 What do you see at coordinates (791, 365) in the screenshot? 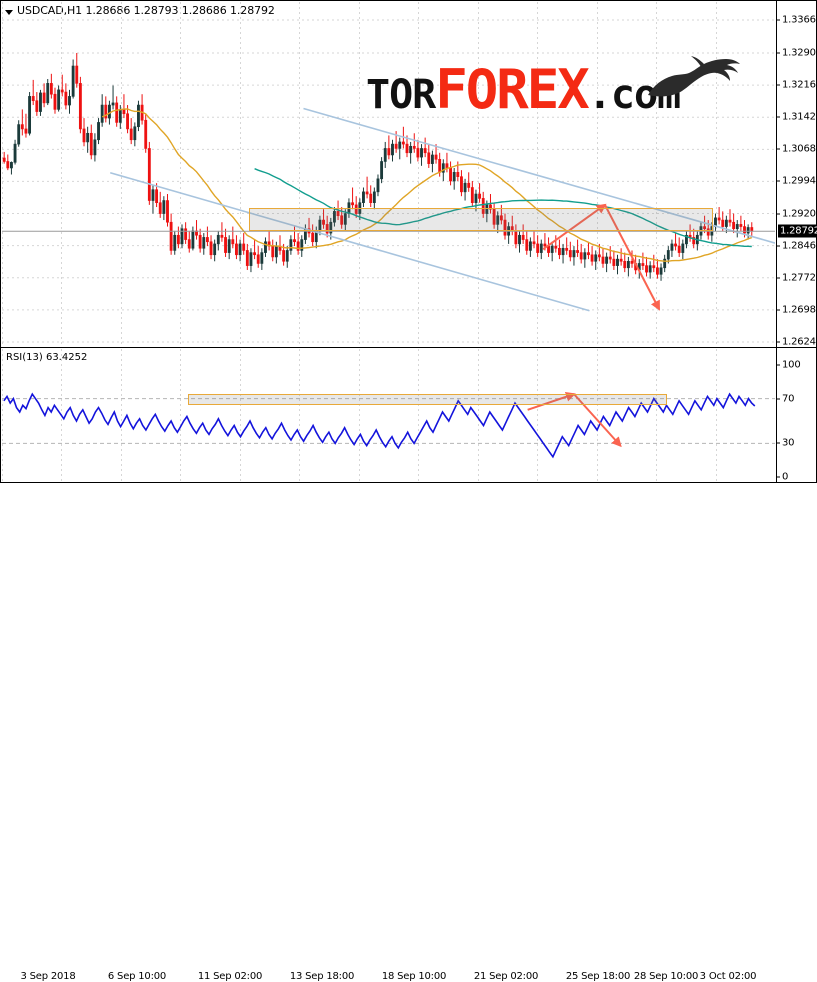
I see `rsi-tick-label: 100` at bounding box center [791, 365].